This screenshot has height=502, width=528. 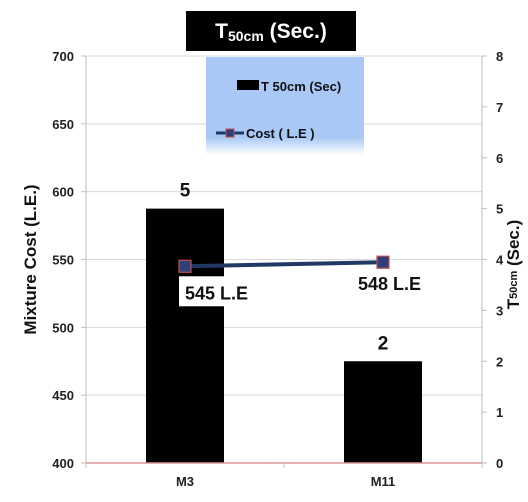 I want to click on y-left-tick-label: 600, so click(x=63, y=192).